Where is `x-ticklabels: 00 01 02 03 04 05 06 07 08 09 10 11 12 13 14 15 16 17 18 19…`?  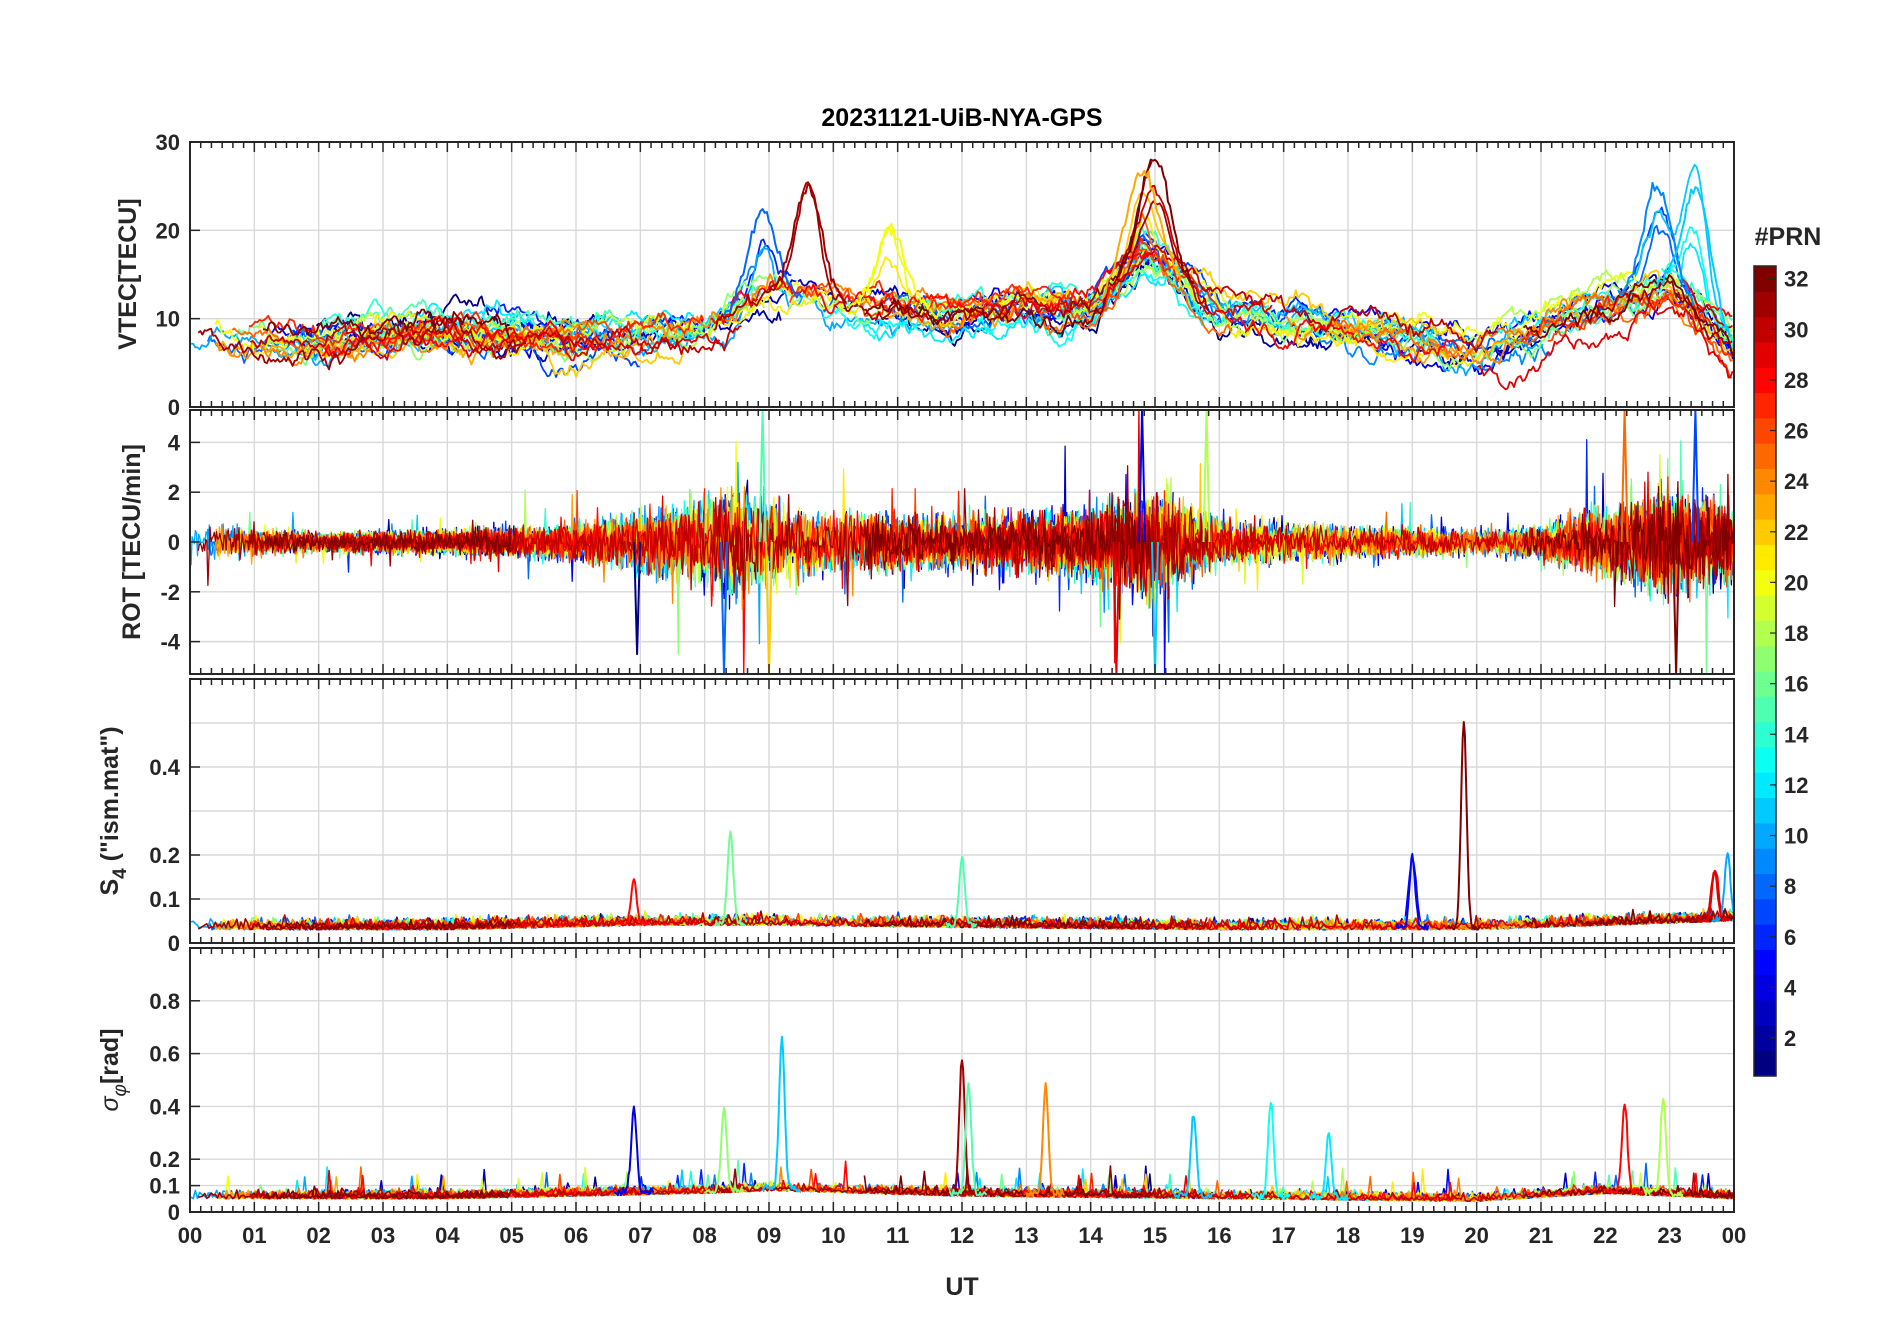
x-ticklabels: 00 01 02 03 04 05 06 07 08 09 10 11 12 13 14 15 16 17 18 19… is located at coordinates (962, 1235).